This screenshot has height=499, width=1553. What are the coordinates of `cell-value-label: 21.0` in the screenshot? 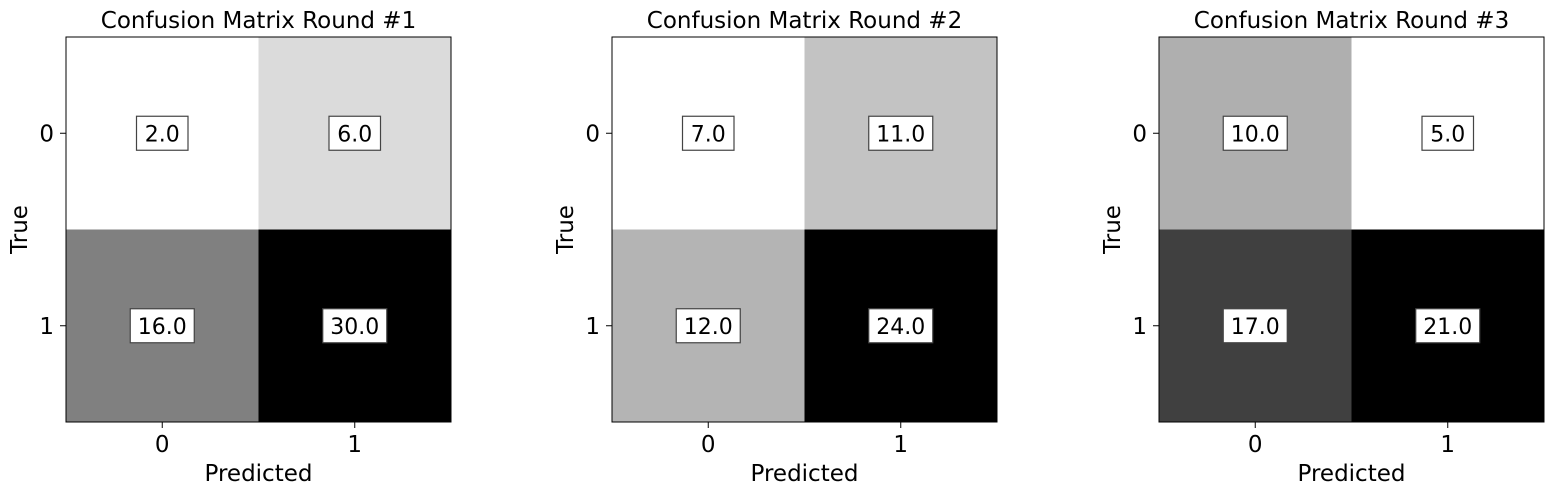 It's located at (1447, 327).